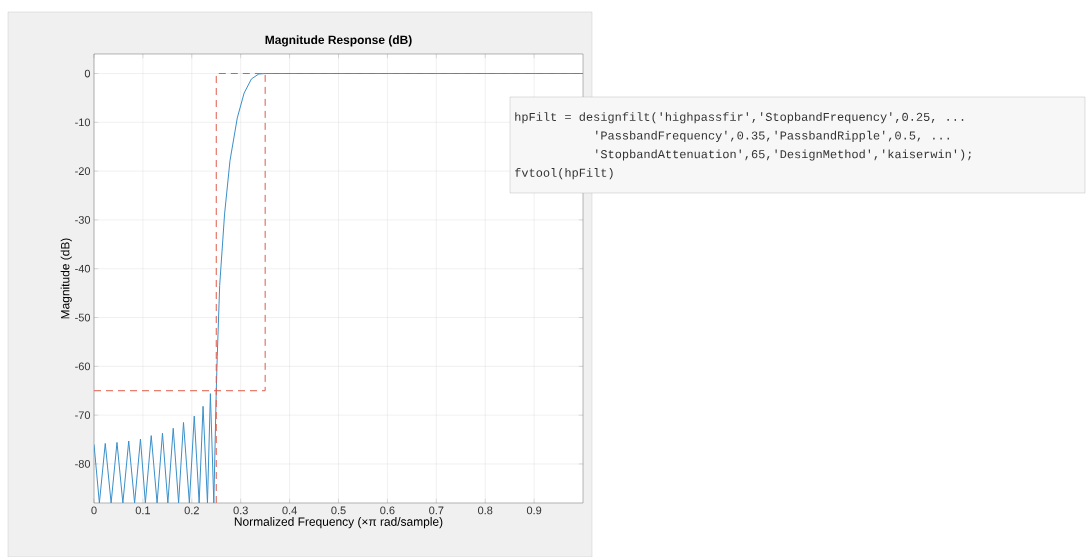 This screenshot has width=1087, height=557. What do you see at coordinates (485, 510) in the screenshot?
I see `x-tick-label: 0.8` at bounding box center [485, 510].